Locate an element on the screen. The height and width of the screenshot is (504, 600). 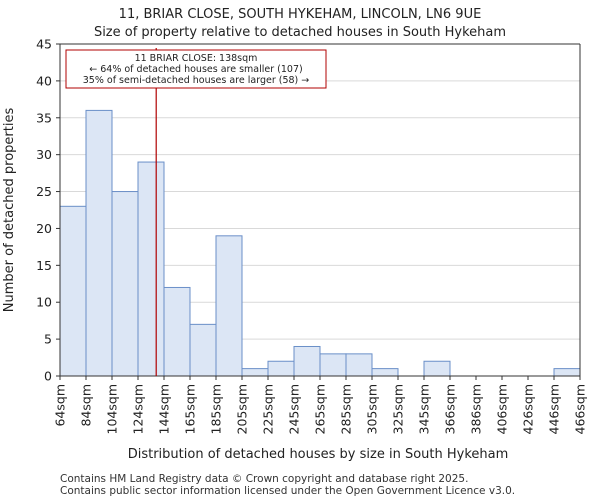
x-tick-label: 265sqm is located at coordinates (320, 409).